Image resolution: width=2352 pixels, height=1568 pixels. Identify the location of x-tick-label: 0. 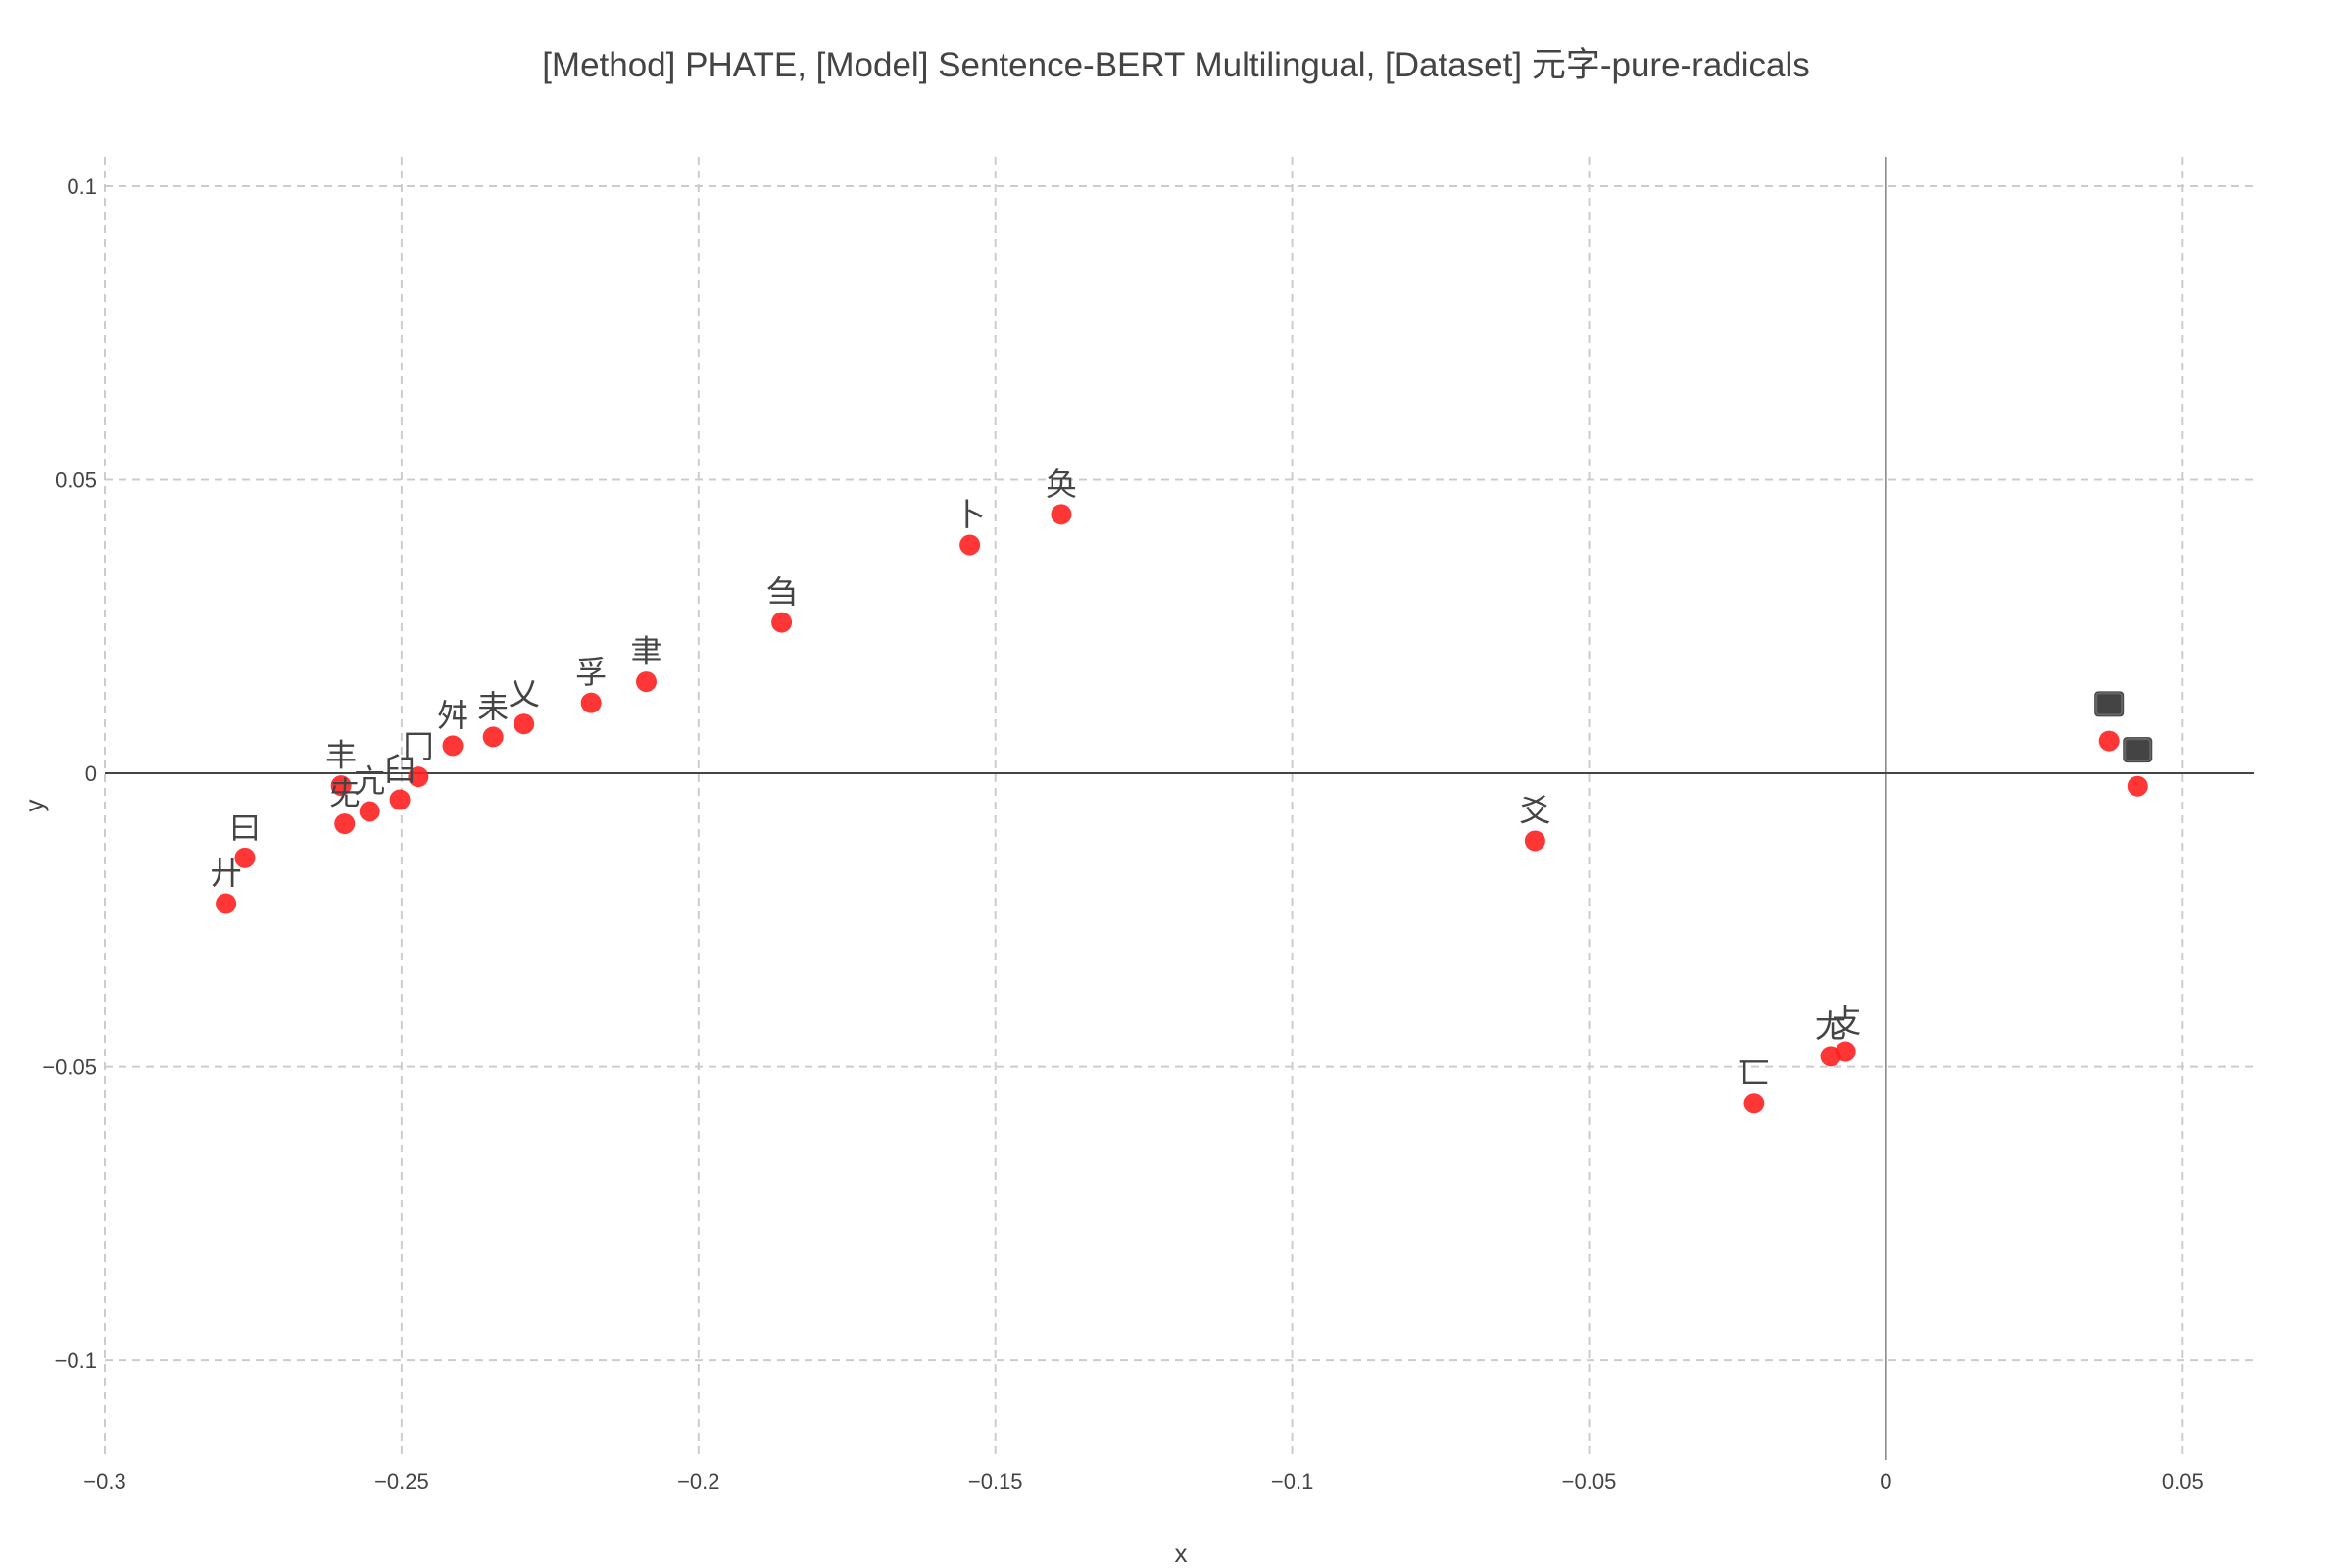
(1885, 1481).